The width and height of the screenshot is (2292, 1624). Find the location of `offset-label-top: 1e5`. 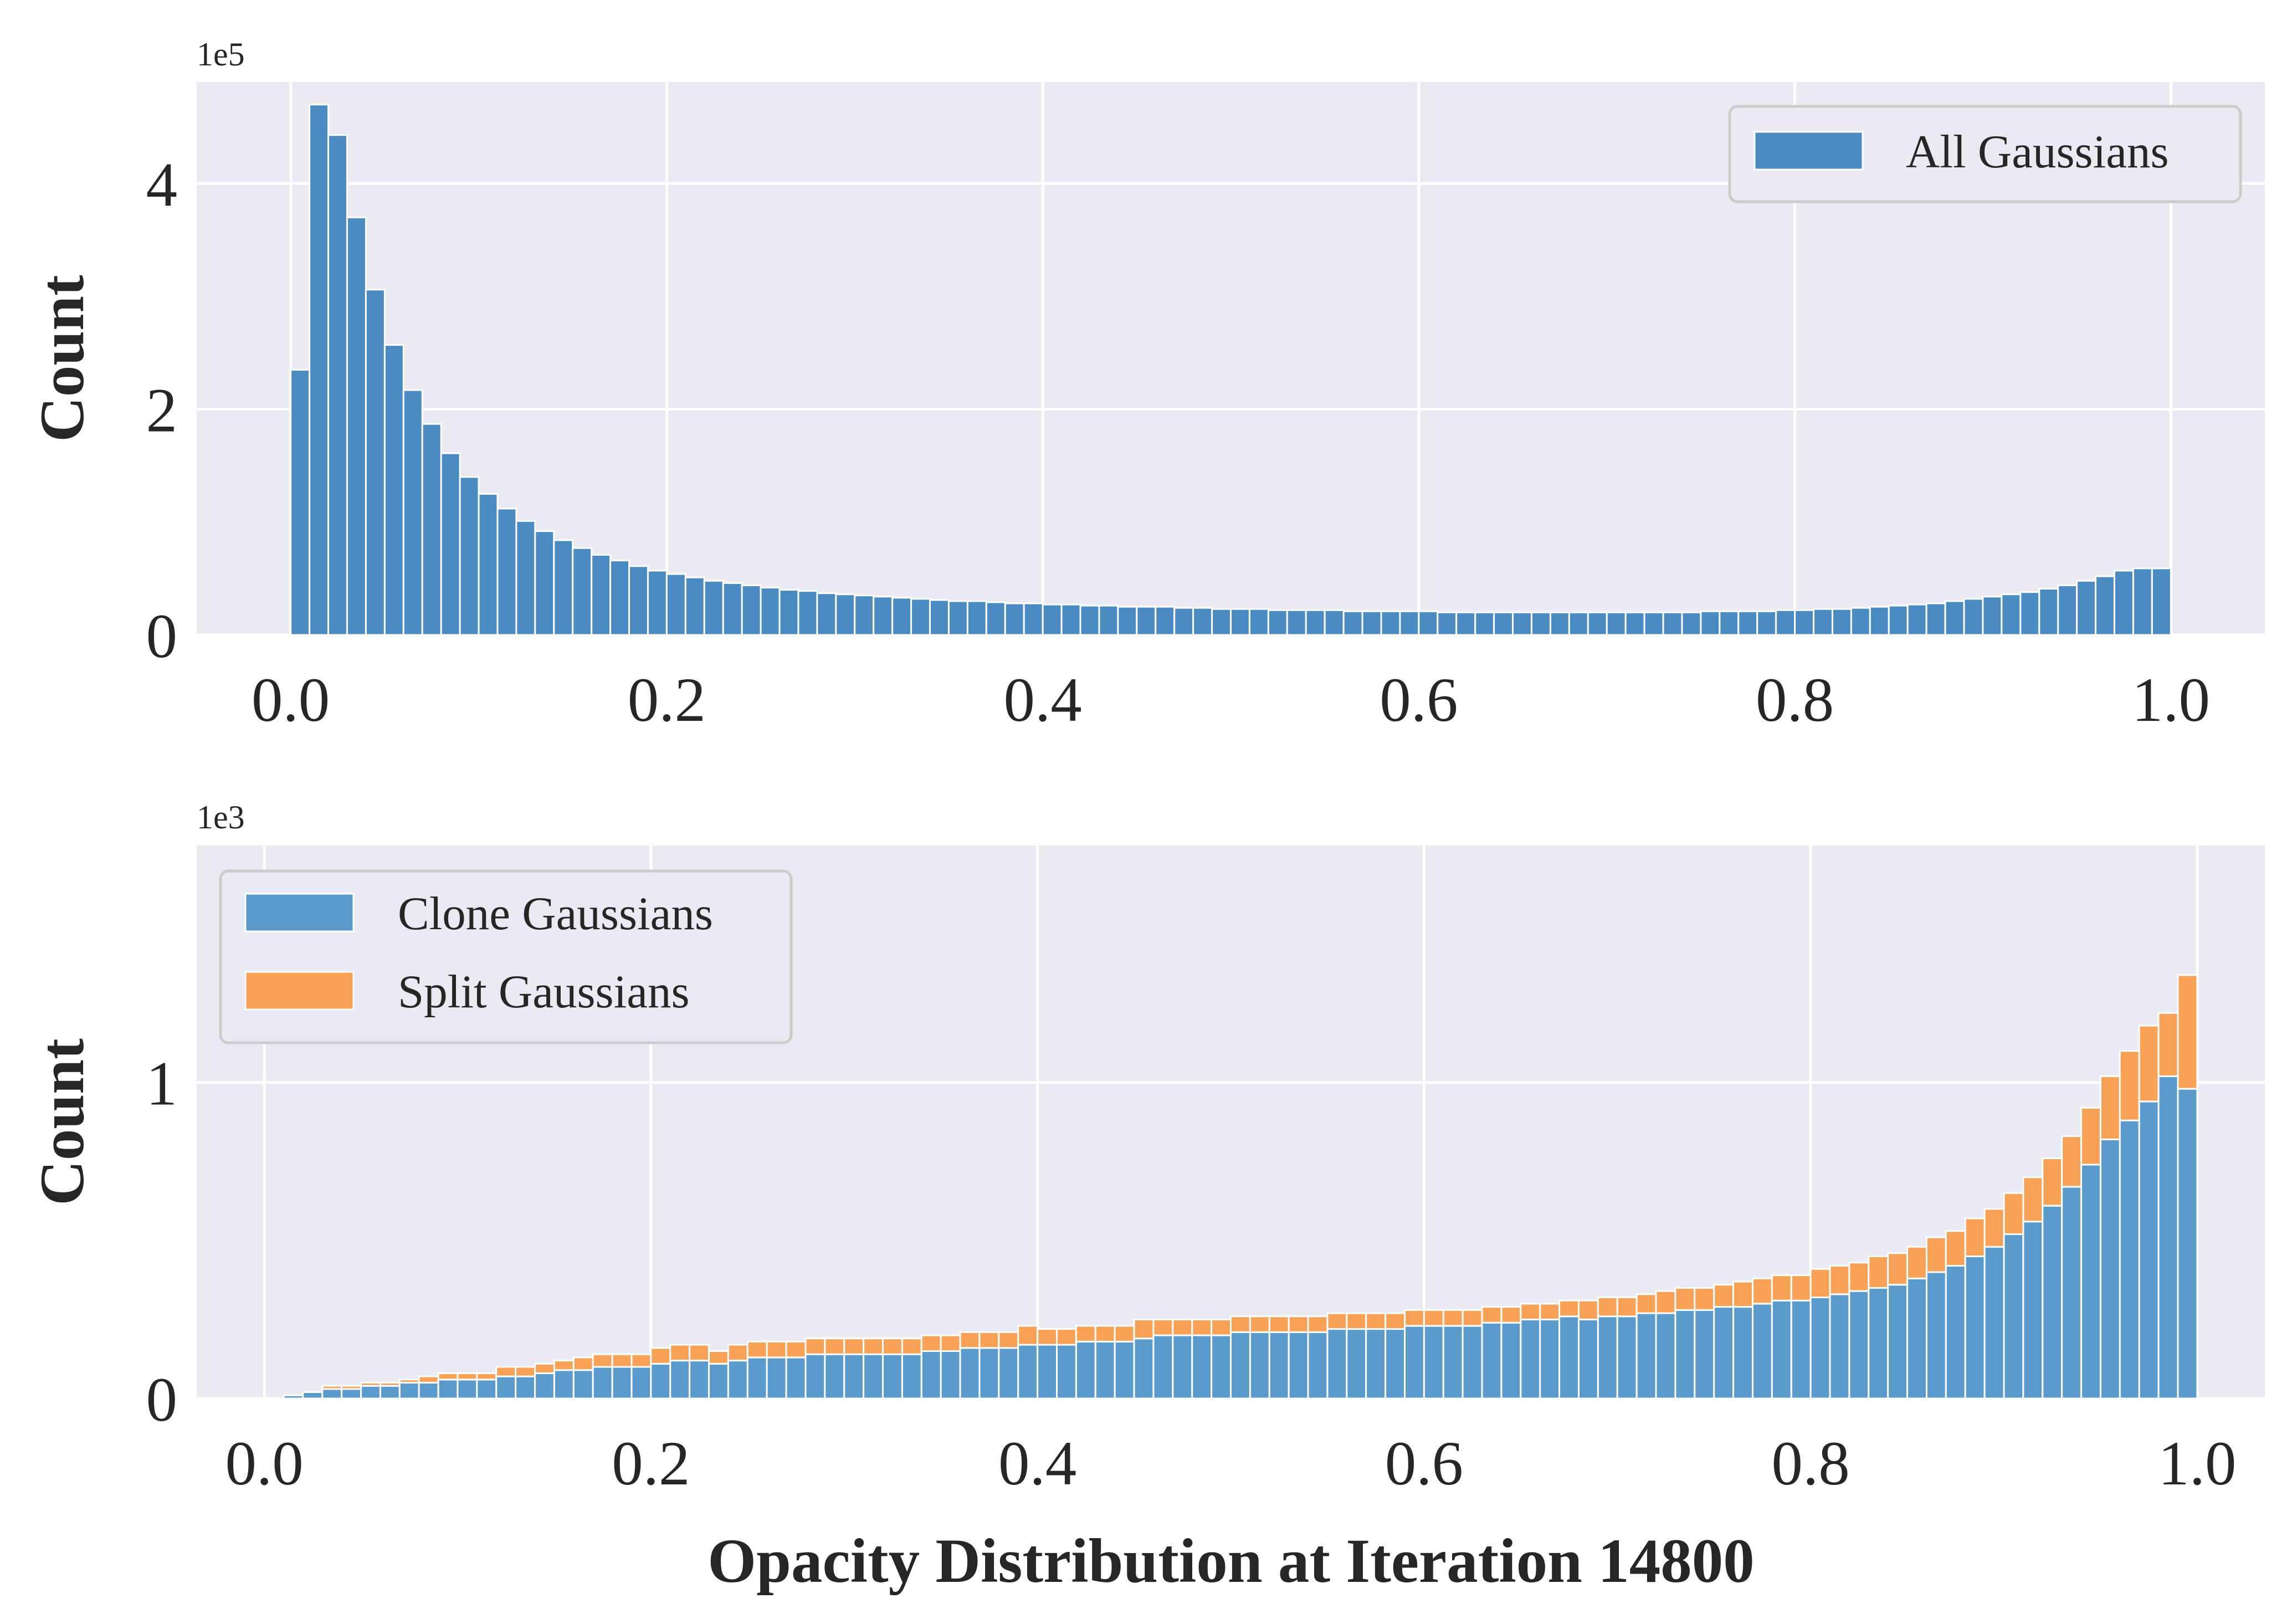

offset-label-top: 1e5 is located at coordinates (221, 54).